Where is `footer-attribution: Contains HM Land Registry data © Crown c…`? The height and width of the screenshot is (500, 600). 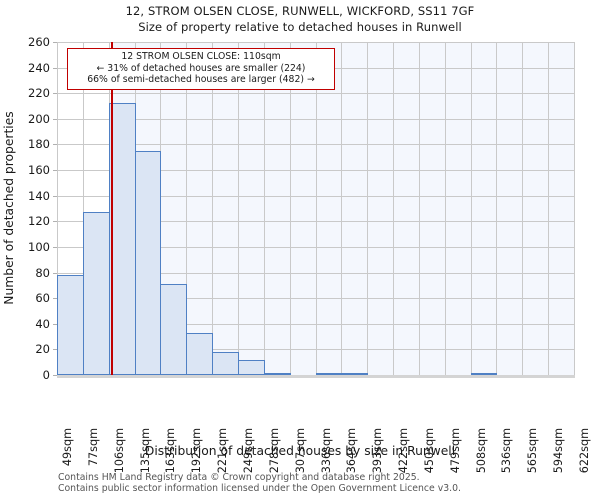
footer-attribution: Contains HM Land Registry data © Crown c… is located at coordinates (328, 483).